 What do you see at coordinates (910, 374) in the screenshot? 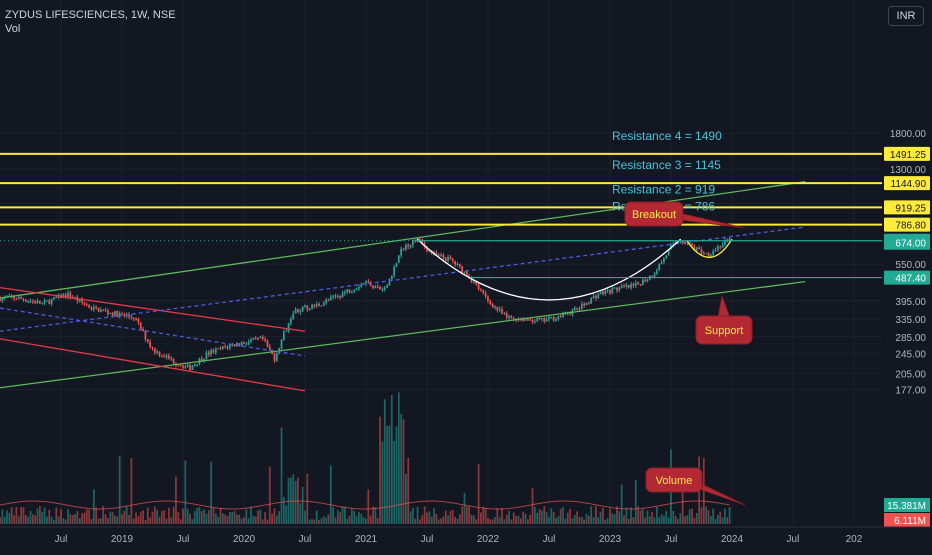
I see `price-axis-label-8: 205.00` at bounding box center [910, 374].